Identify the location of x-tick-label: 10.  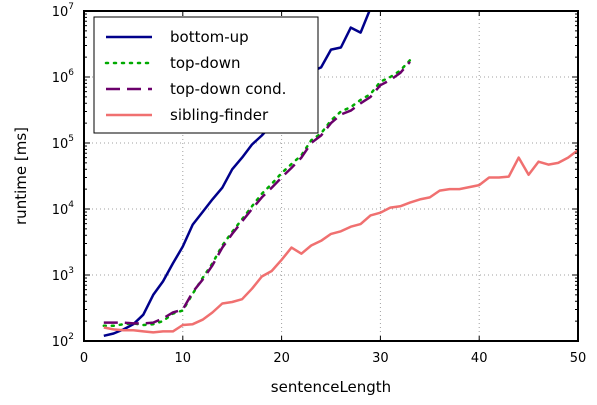
(183, 358).